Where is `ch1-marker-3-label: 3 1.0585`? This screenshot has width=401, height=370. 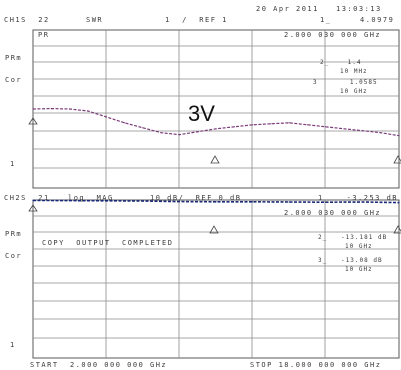 ch1-marker-3-label: 3 1.0585 is located at coordinates (345, 82).